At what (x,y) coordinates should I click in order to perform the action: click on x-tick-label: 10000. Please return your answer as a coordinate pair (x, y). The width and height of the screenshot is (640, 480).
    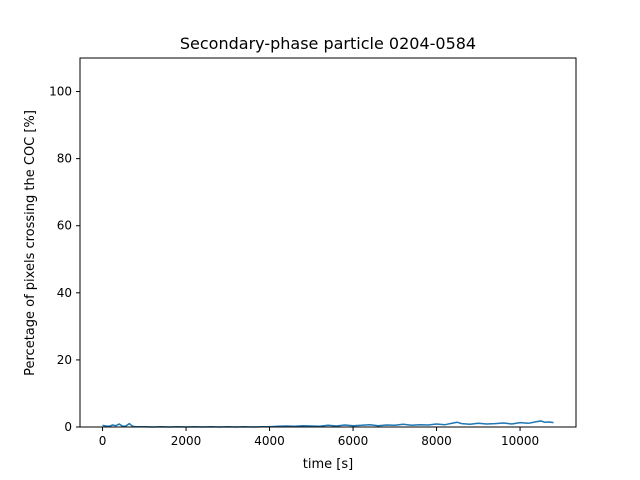
    Looking at the image, I should click on (520, 441).